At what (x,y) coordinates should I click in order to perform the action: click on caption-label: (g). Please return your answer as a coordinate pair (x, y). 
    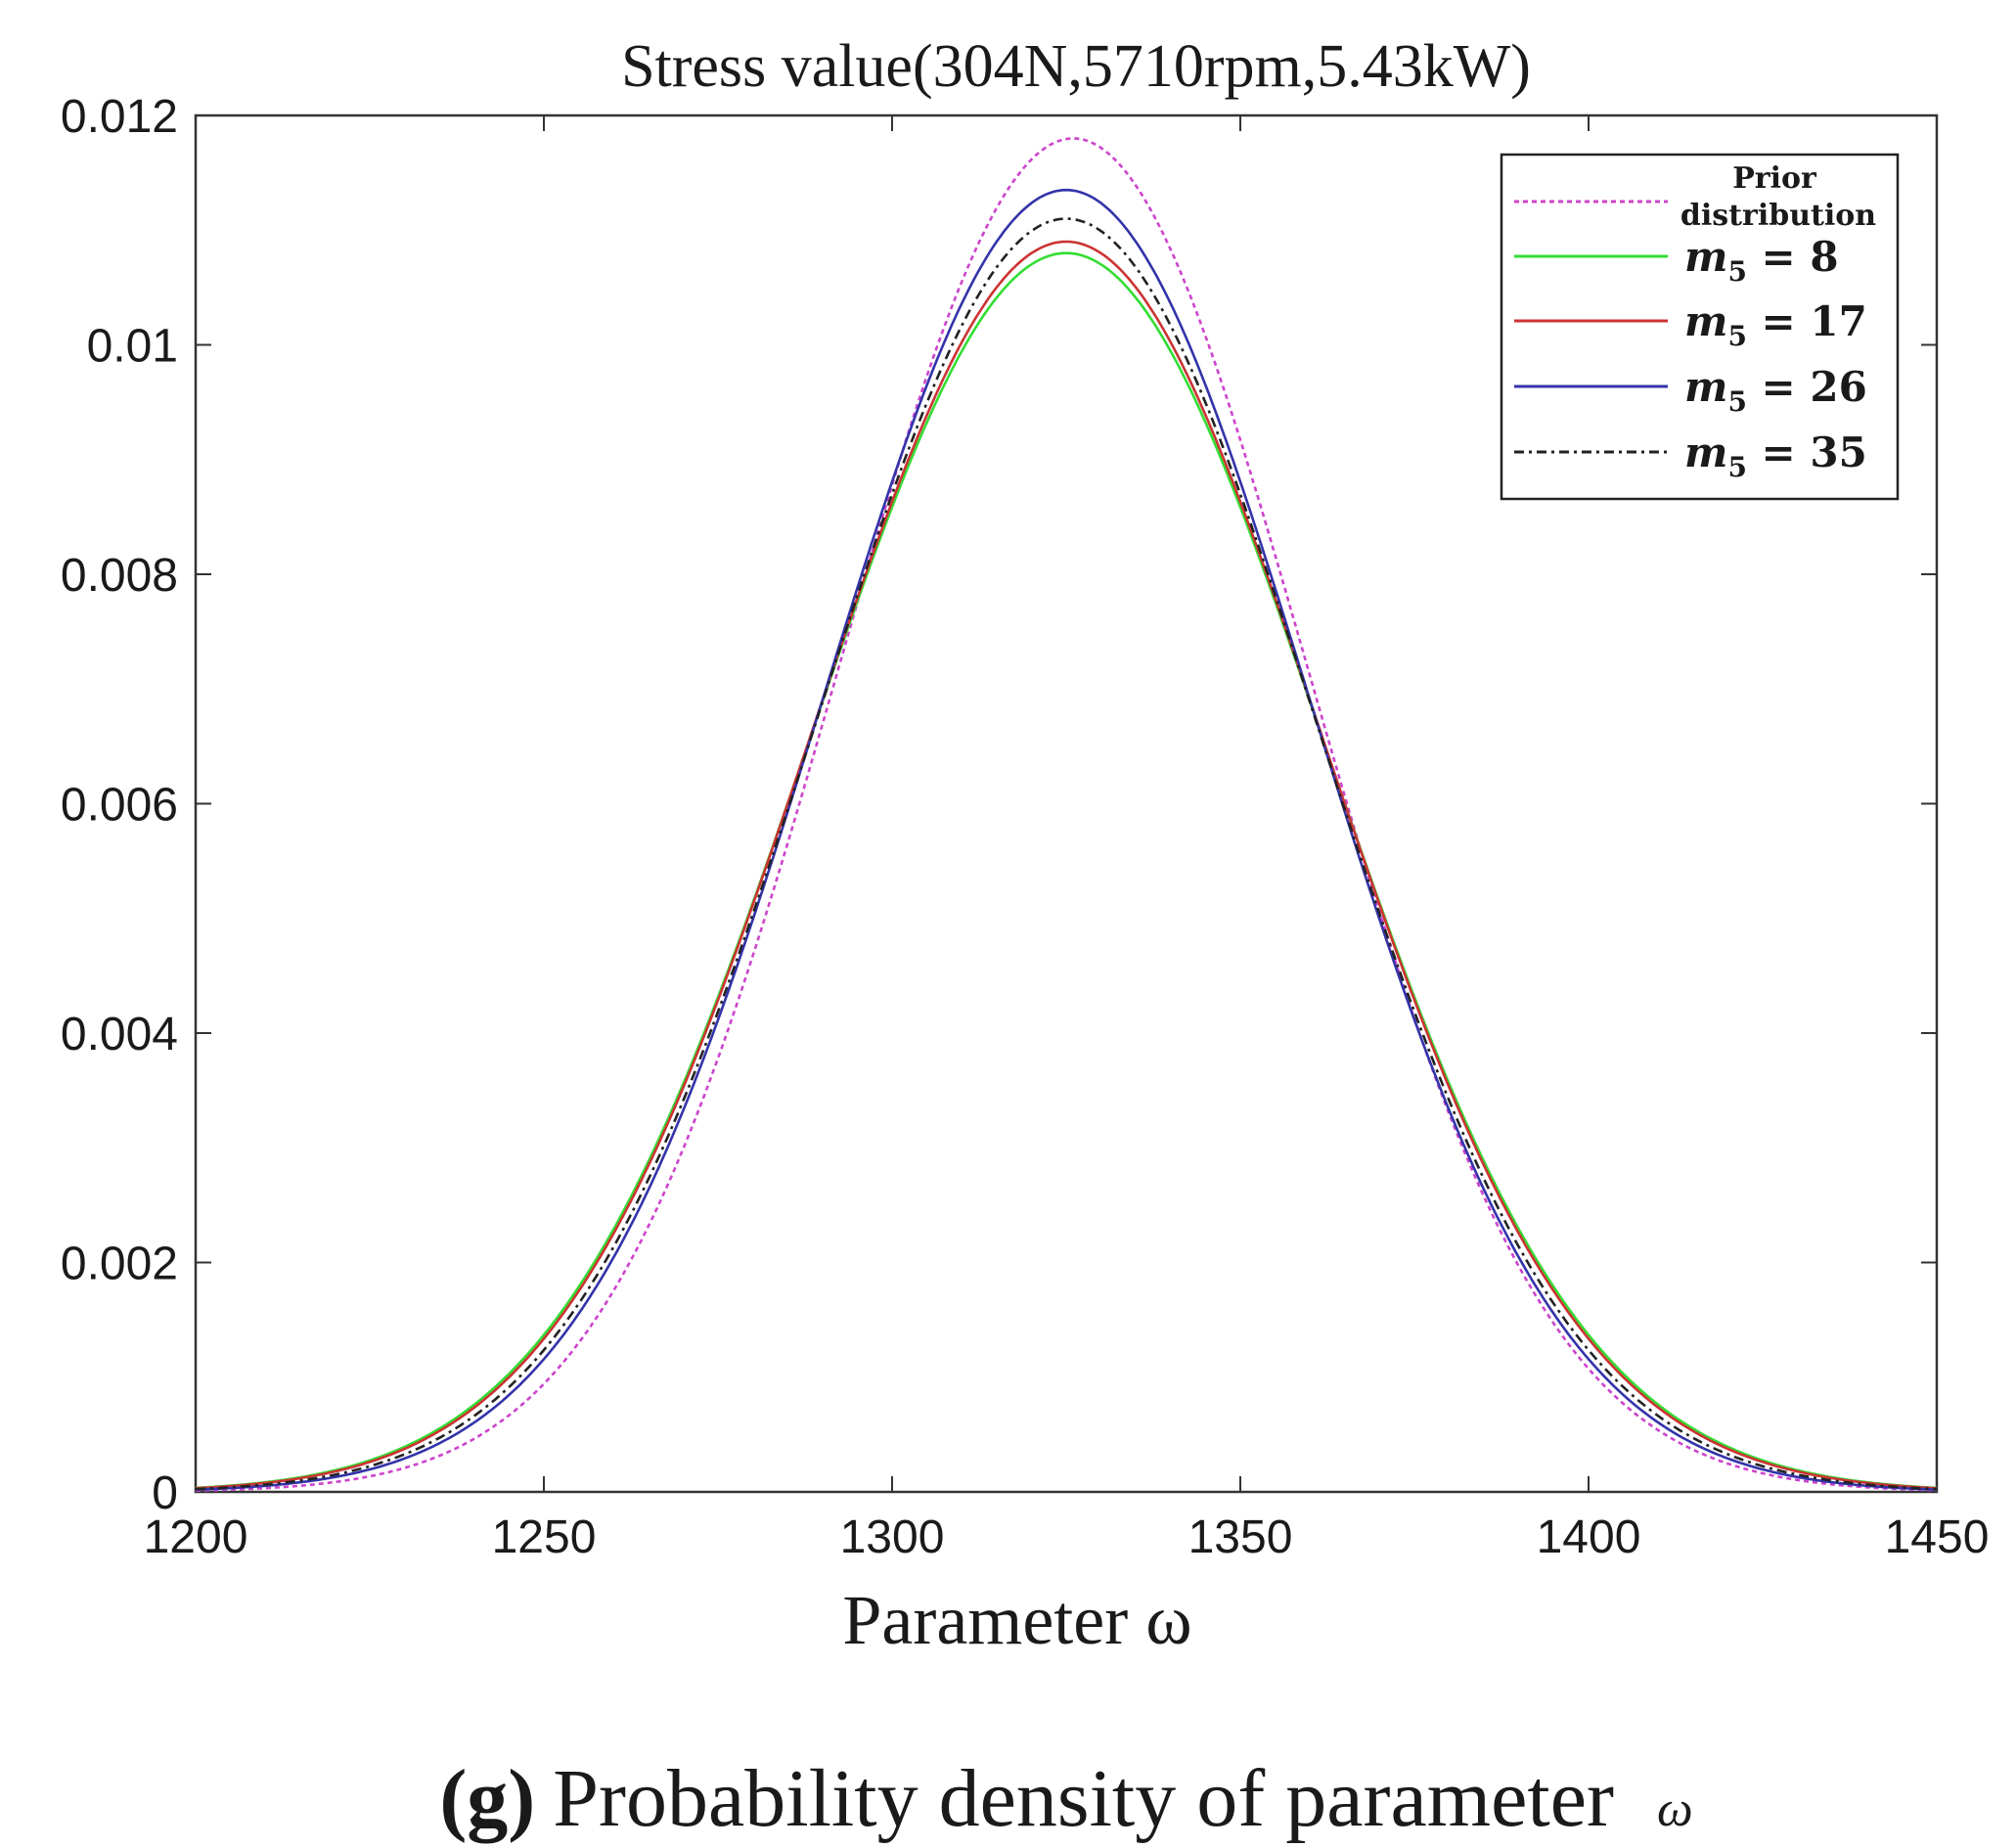
    Looking at the image, I should click on (487, 1798).